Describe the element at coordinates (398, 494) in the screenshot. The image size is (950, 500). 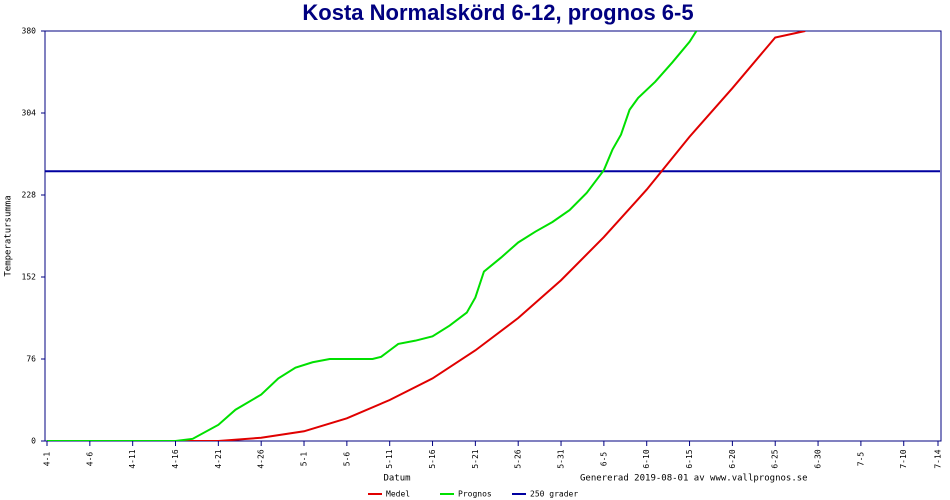
I see `legend-label: Medel` at that location.